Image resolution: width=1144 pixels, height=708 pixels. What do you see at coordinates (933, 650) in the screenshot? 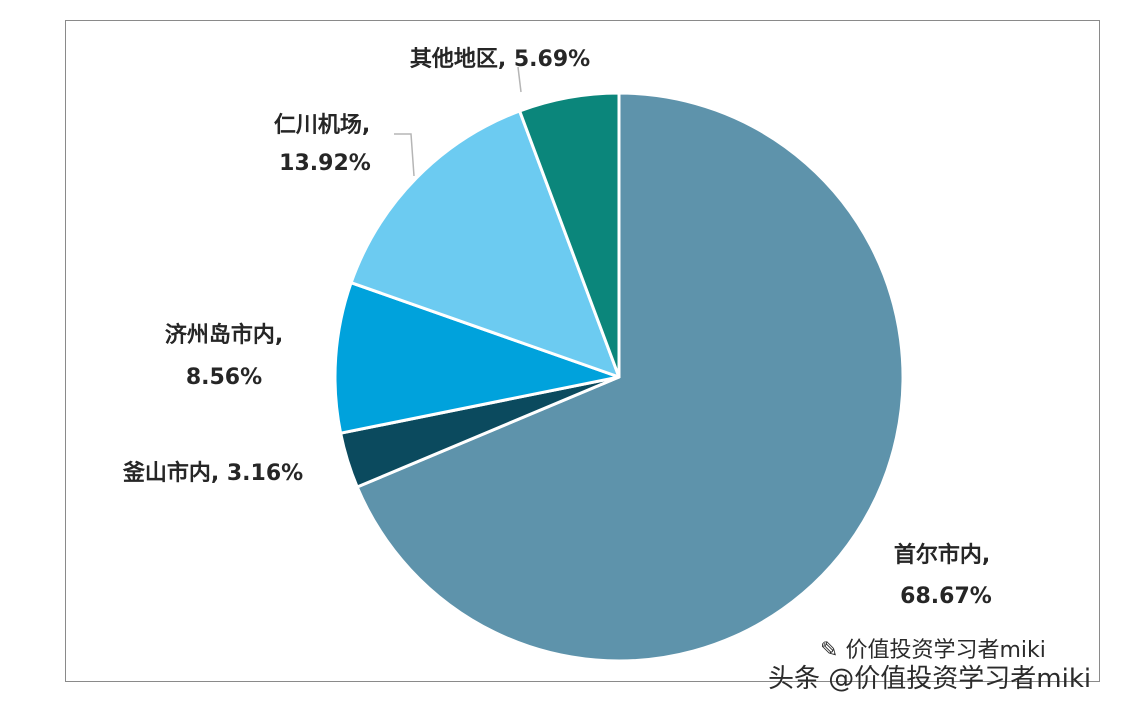
I see `watermark-line-1: ✎ 价值投资学习者miki` at bounding box center [933, 650].